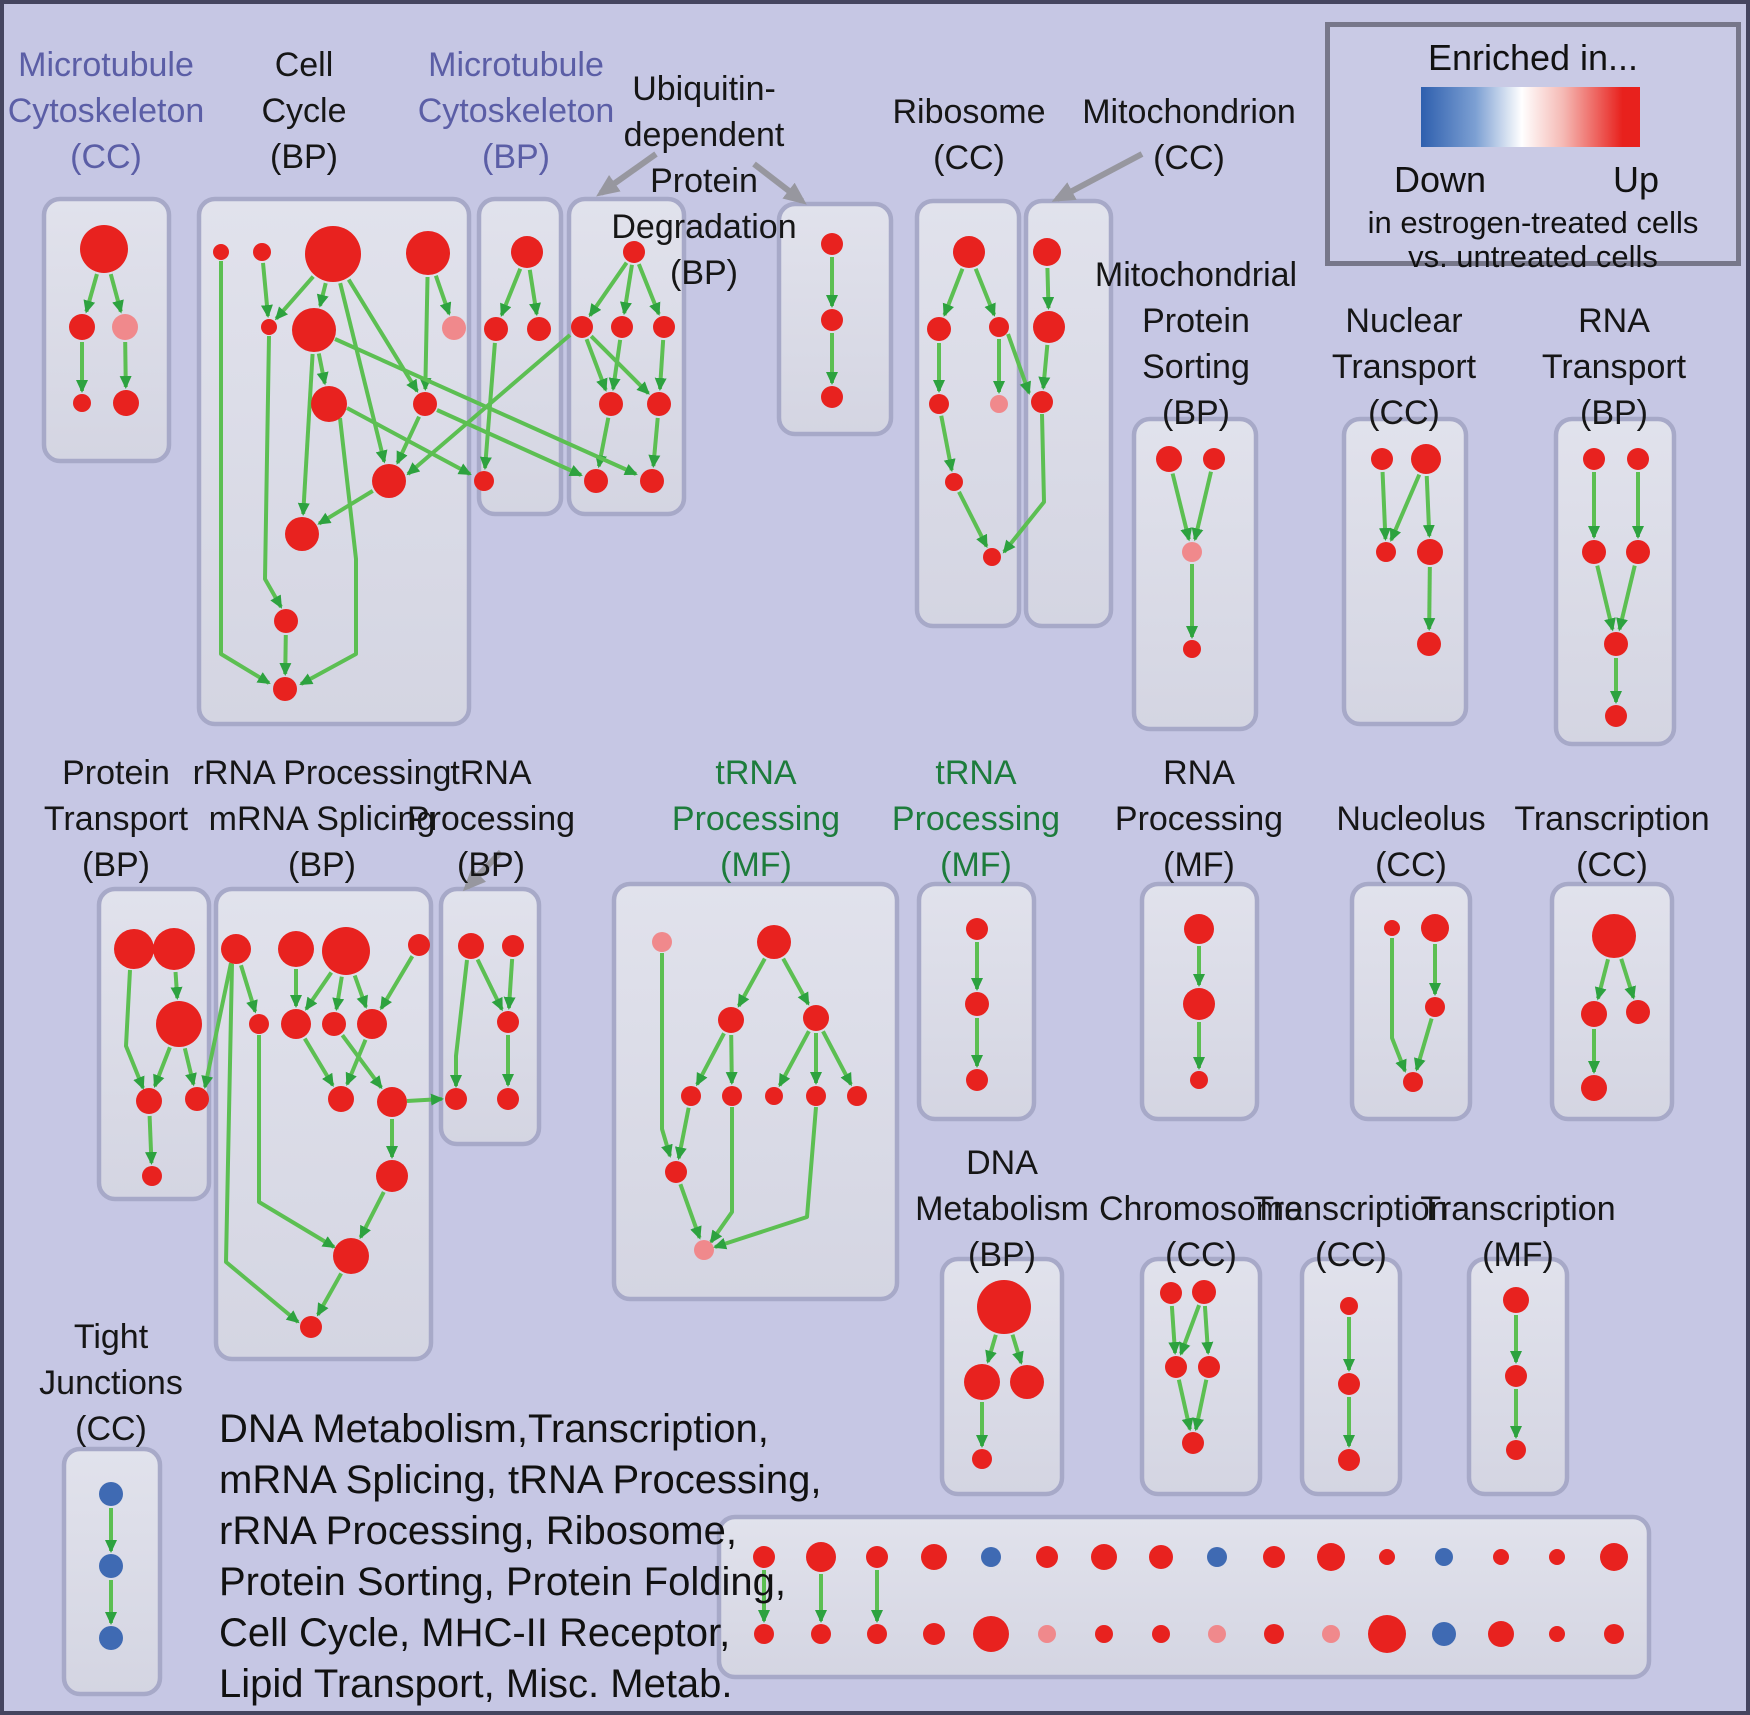 The image size is (1750, 1715). What do you see at coordinates (478, 1531) in the screenshot?
I see `text-block-line: rRNA Processing, Ribosome,` at bounding box center [478, 1531].